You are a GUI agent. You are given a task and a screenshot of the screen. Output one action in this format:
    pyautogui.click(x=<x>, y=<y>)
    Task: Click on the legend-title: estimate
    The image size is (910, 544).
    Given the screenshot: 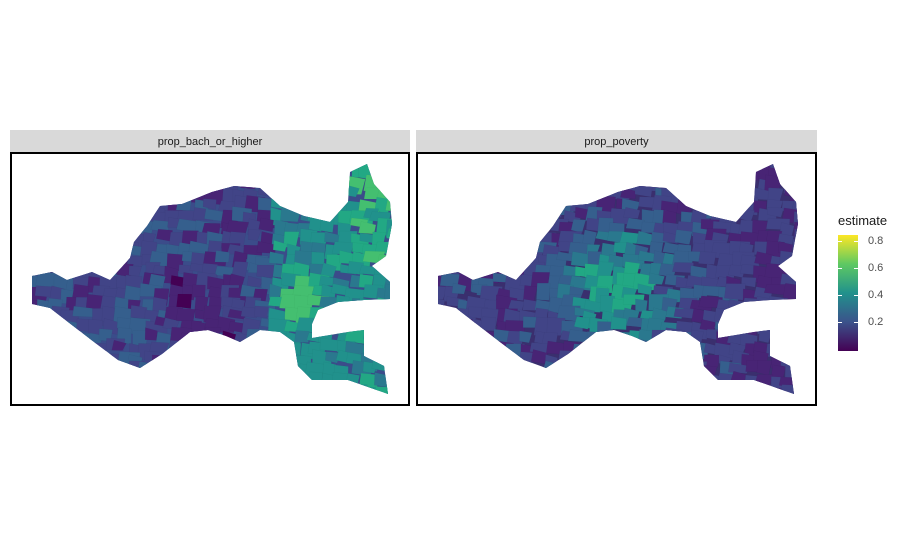 What is the action you would take?
    pyautogui.click(x=863, y=220)
    